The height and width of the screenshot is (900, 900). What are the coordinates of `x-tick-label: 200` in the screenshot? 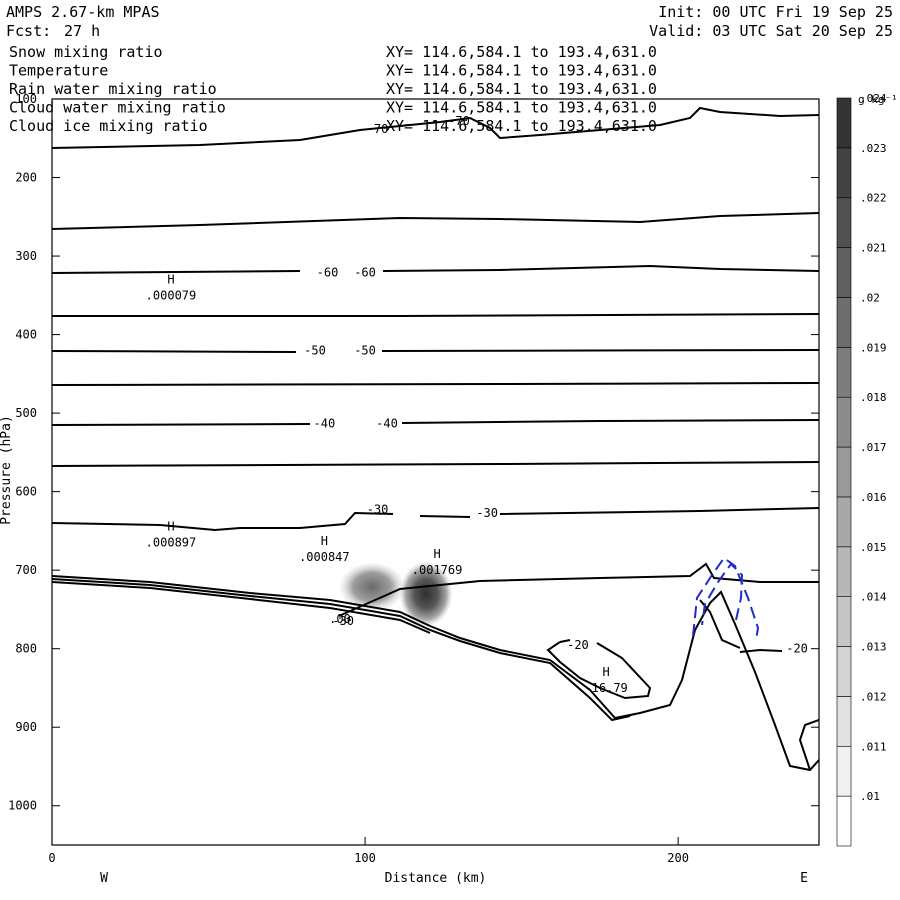 It's located at (678, 858).